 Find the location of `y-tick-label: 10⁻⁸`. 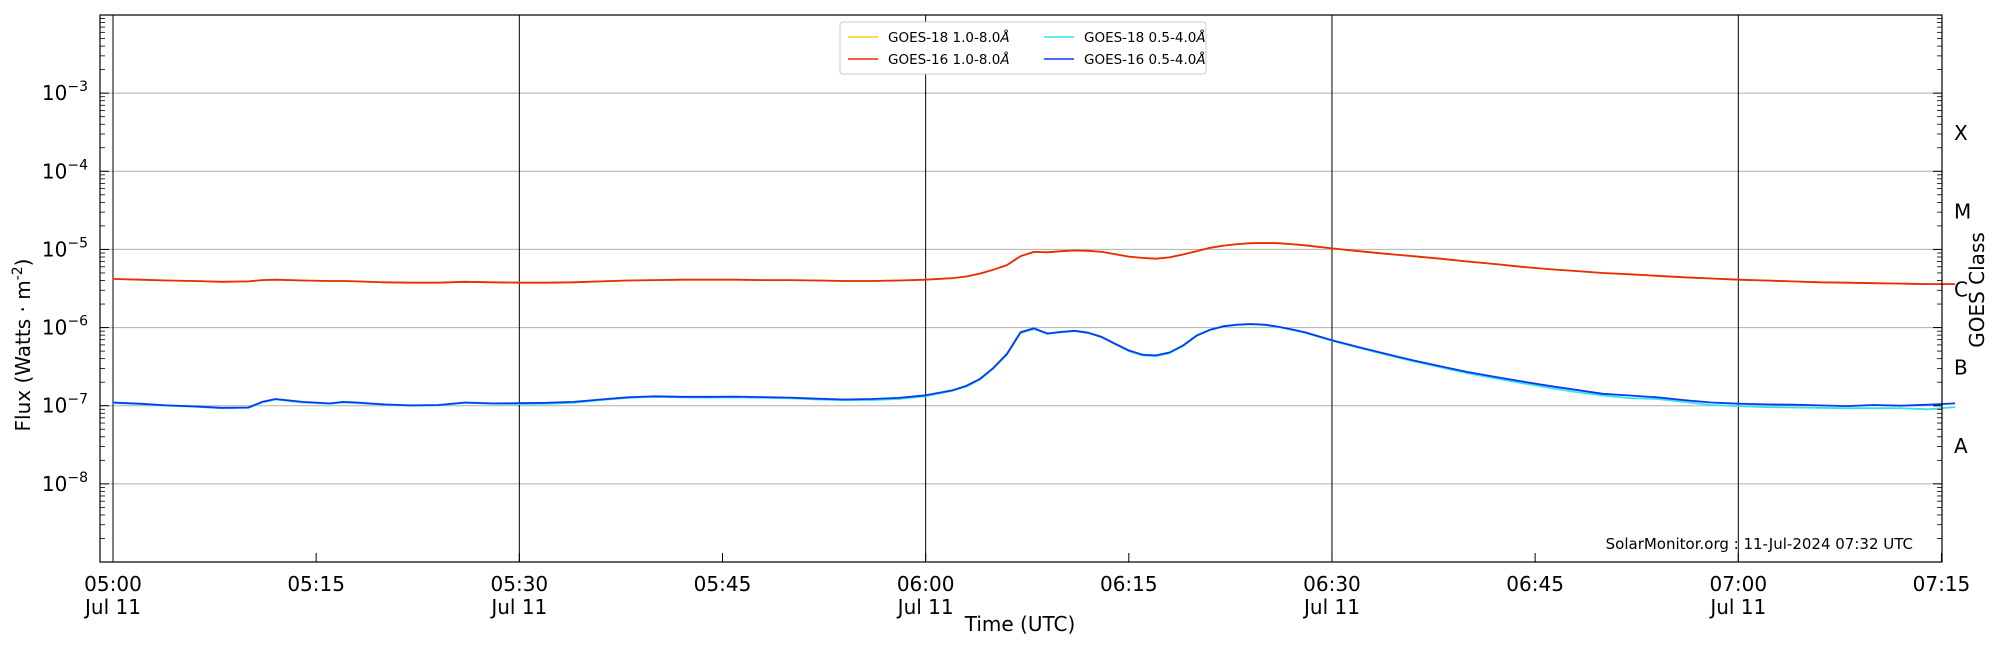

y-tick-label: 10⁻⁸ is located at coordinates (65, 483).